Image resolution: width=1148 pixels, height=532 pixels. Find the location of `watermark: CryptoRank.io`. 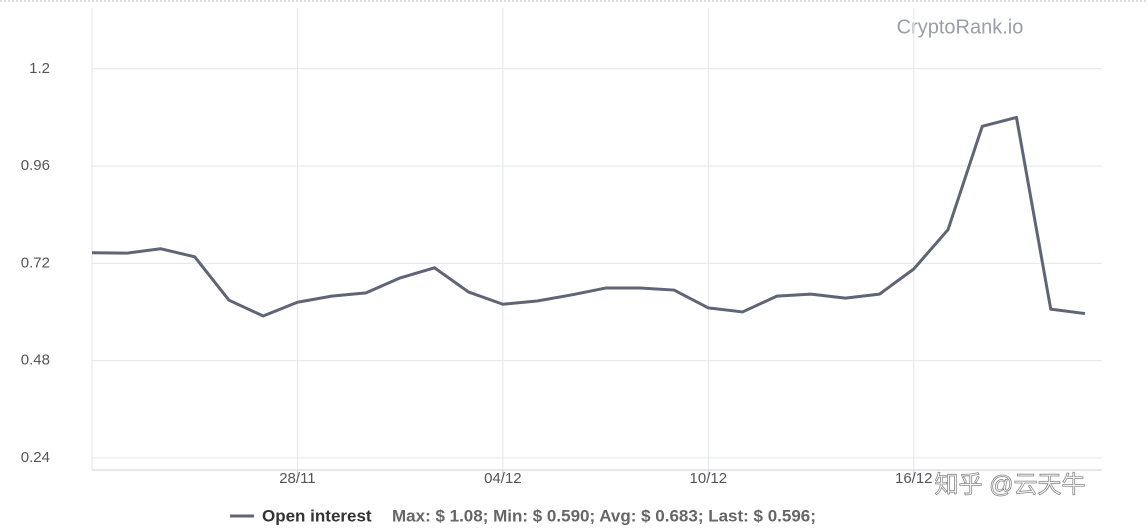

watermark: CryptoRank.io is located at coordinates (960, 27).